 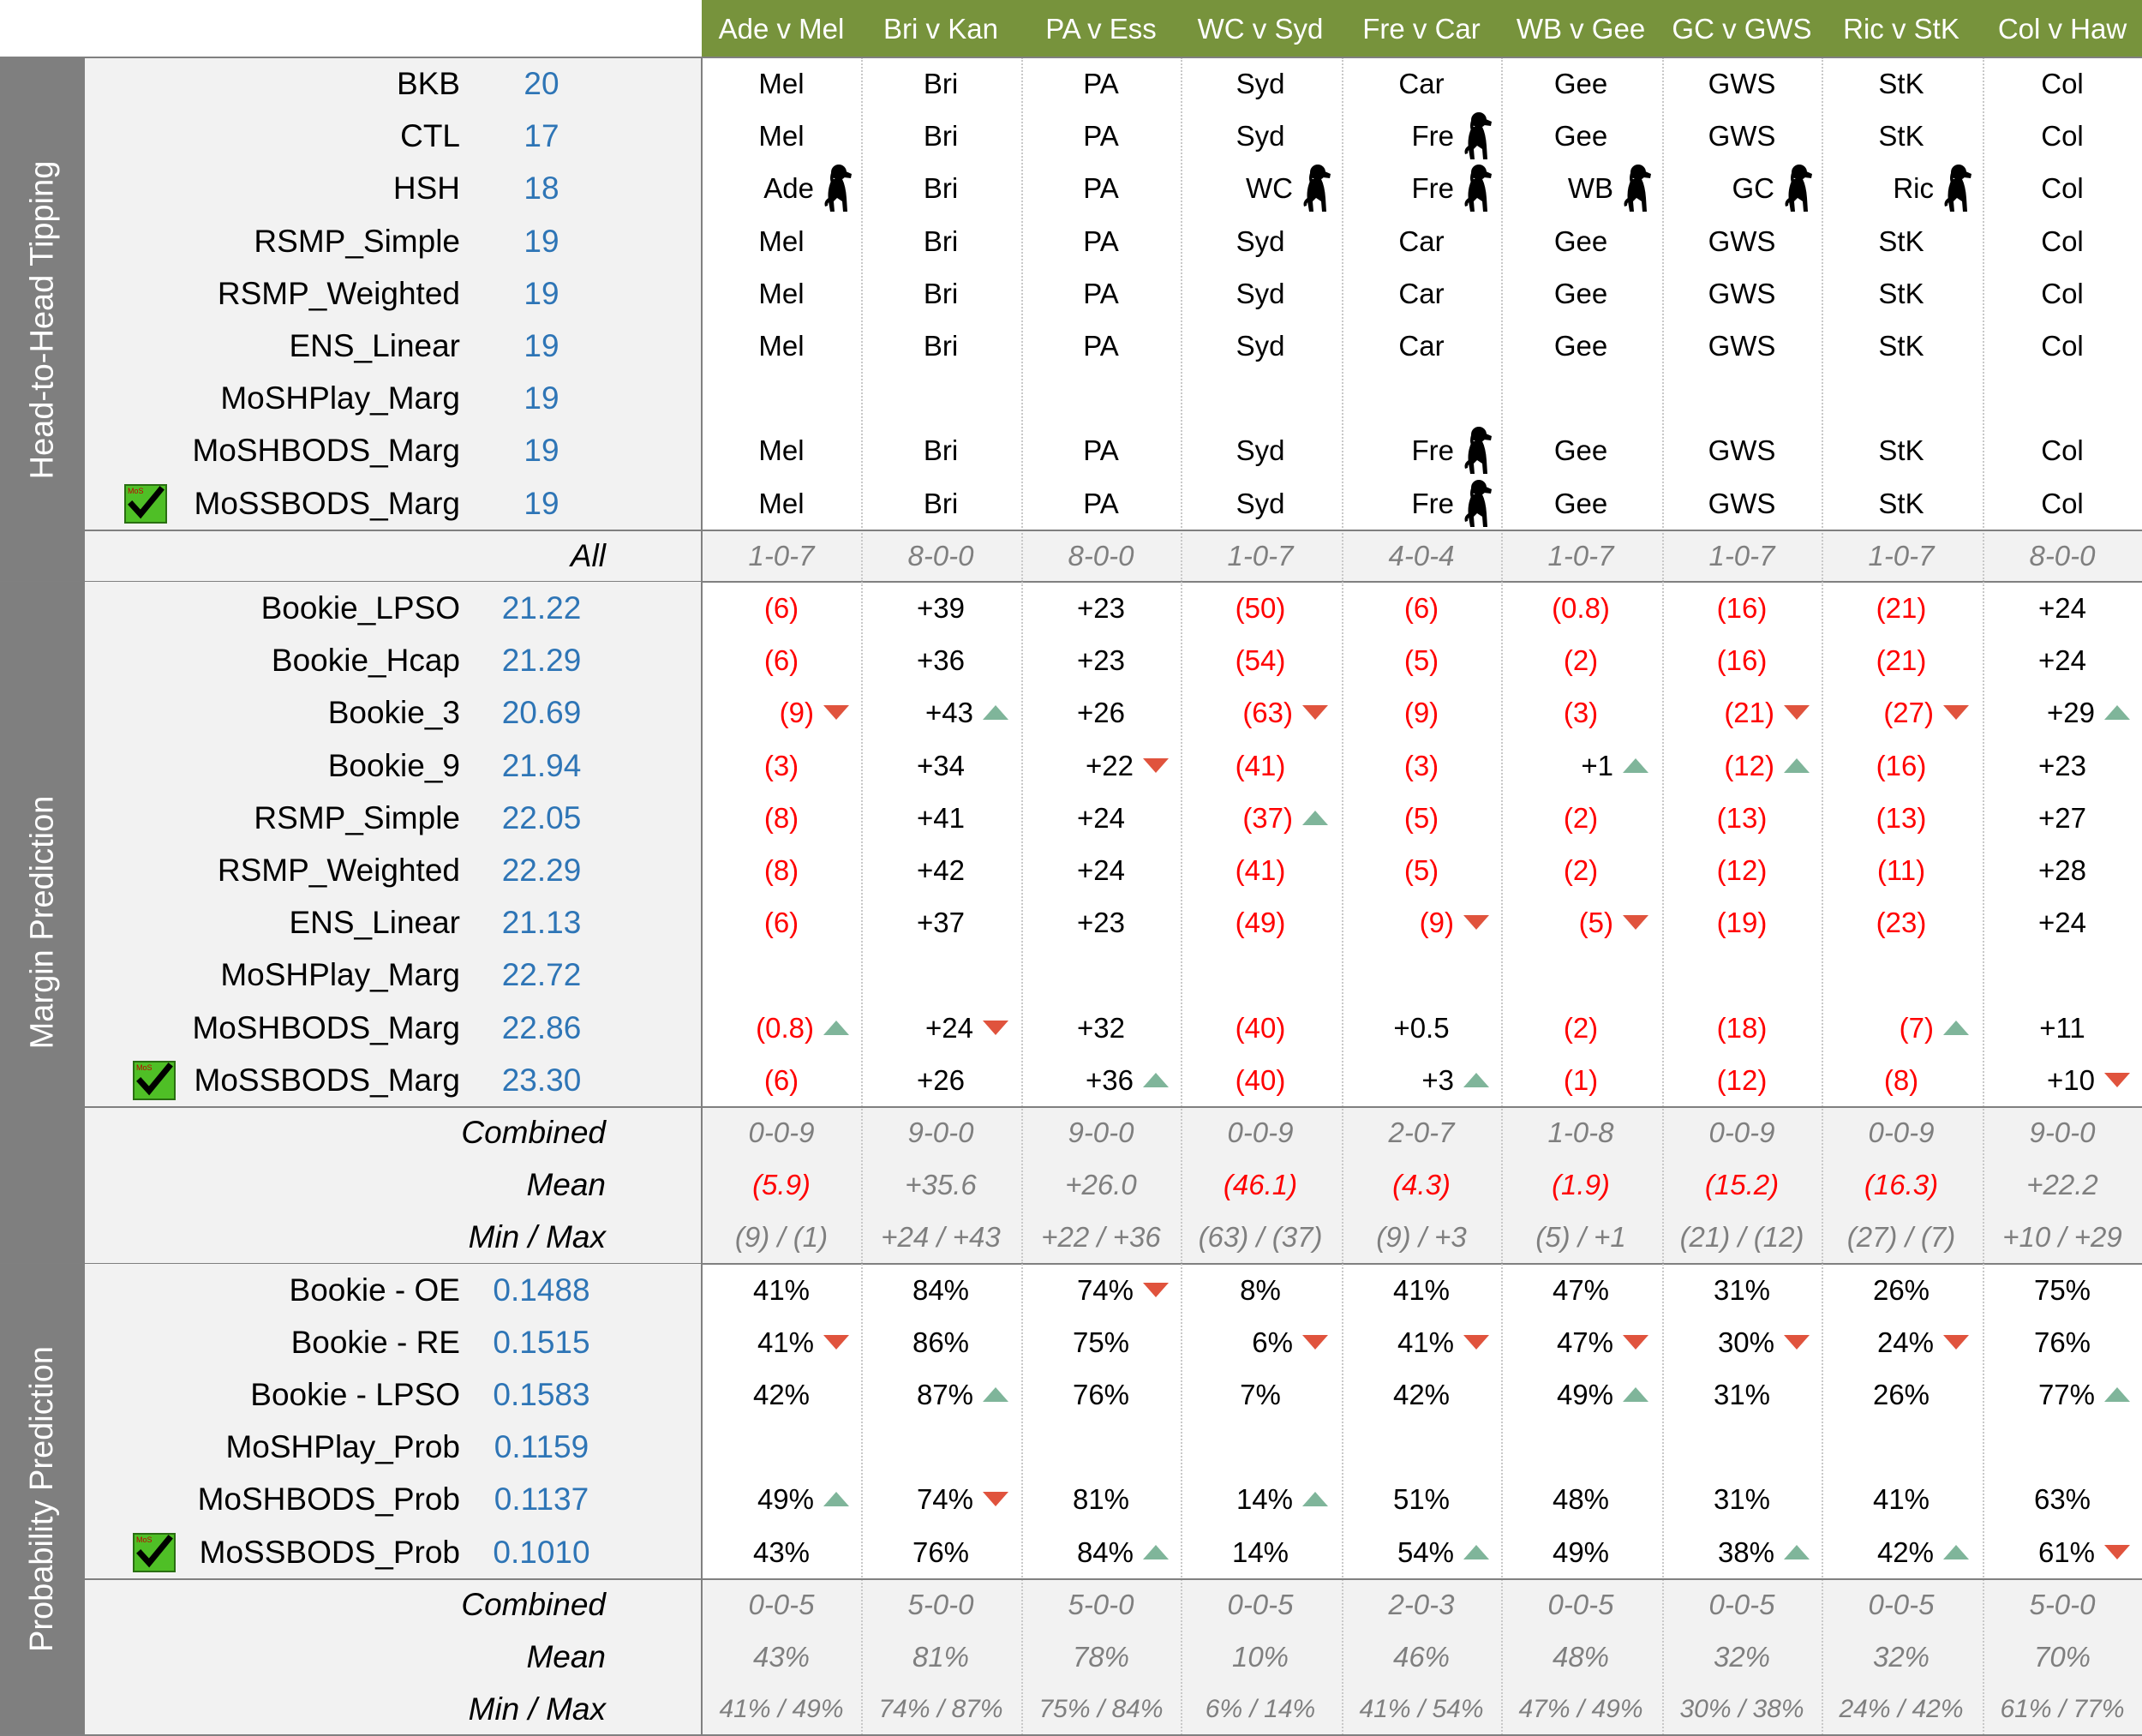 I want to click on model-score: 22.72, so click(x=541, y=975).